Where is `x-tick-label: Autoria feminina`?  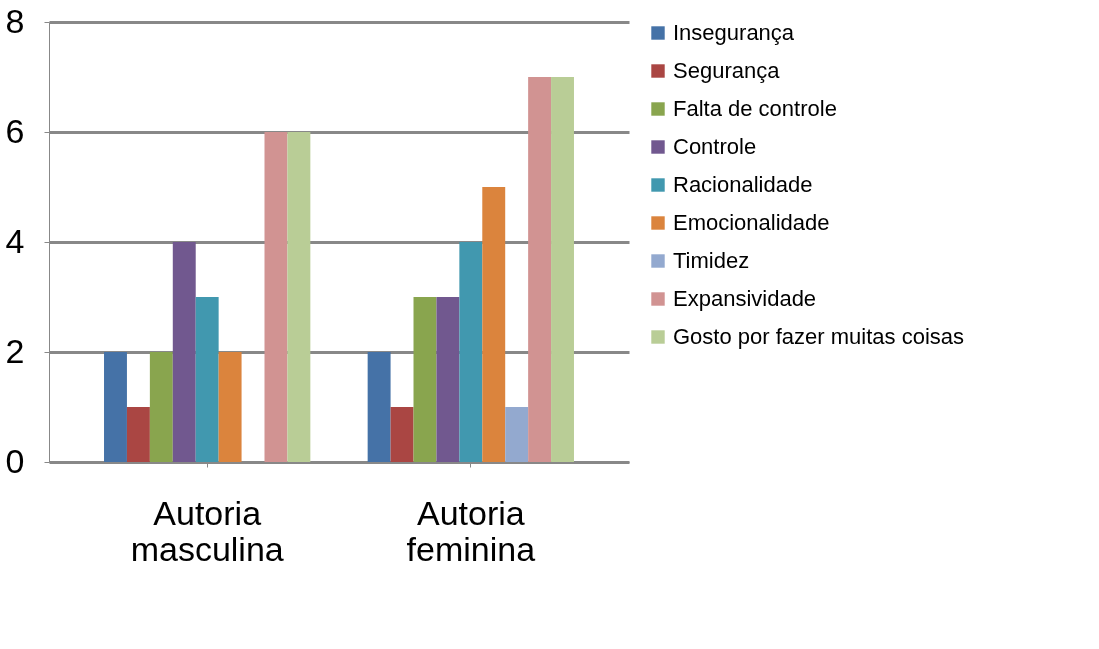
x-tick-label: Autoria feminina is located at coordinates (471, 530).